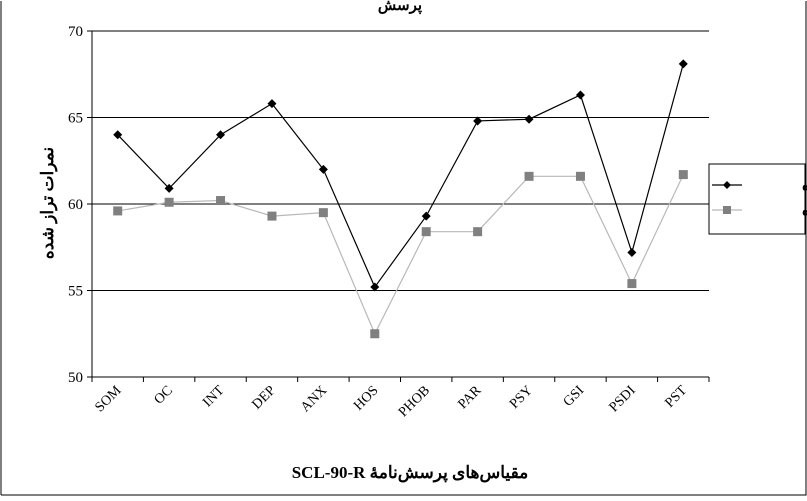 Image resolution: width=807 pixels, height=501 pixels. Describe the element at coordinates (164, 395) in the screenshot. I see `x-tick-label: OC` at that location.